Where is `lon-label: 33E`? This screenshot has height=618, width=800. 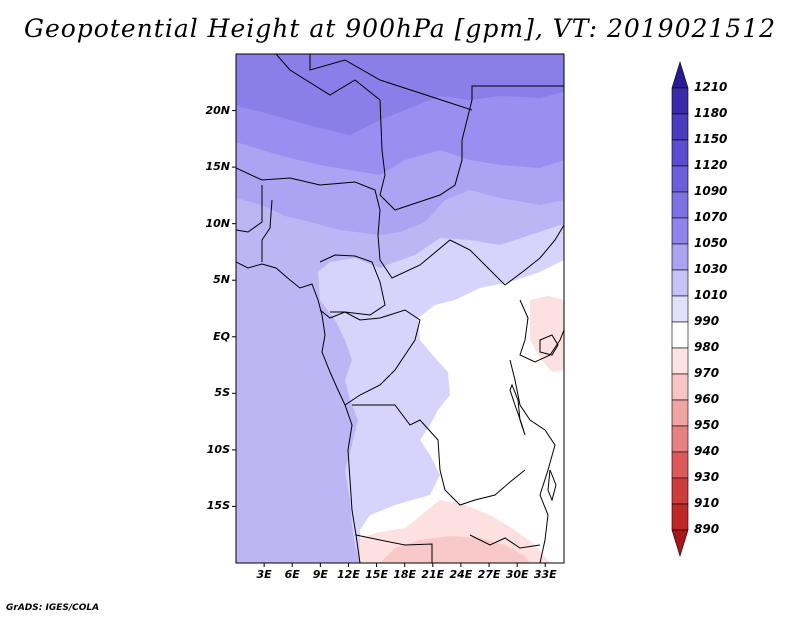 lon-label: 33E is located at coordinates (545, 574).